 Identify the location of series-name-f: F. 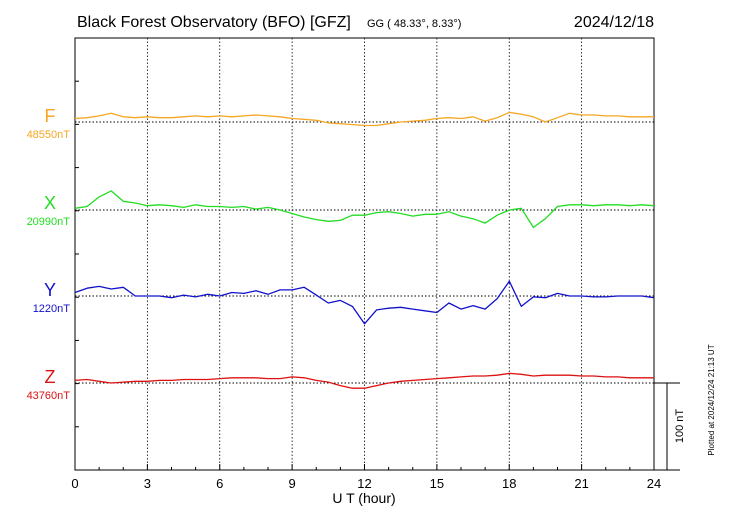
(50, 116).